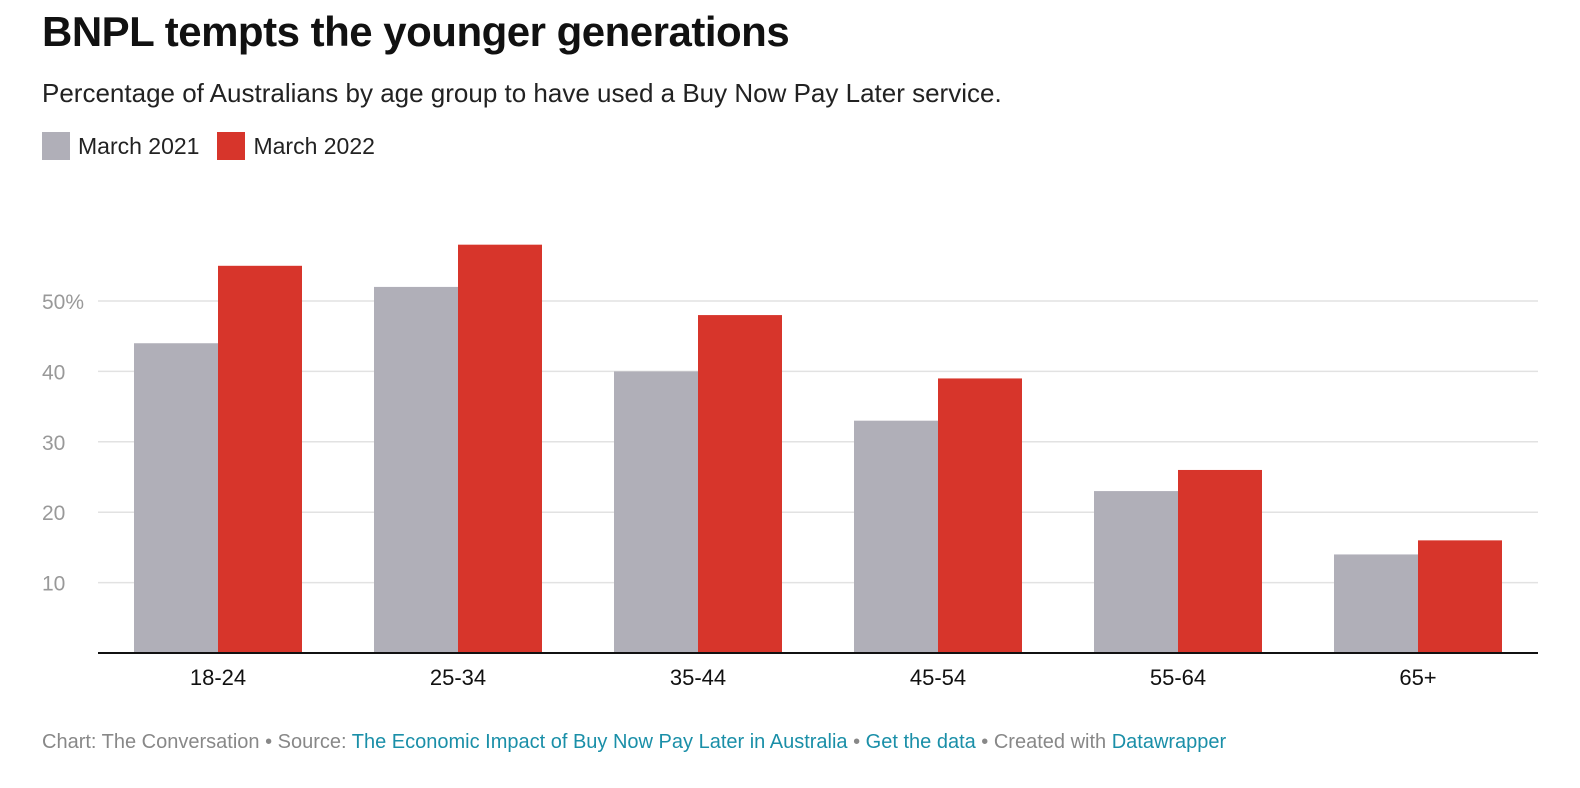  What do you see at coordinates (980, 515) in the screenshot?
I see `bar-45-54-march-2022` at bounding box center [980, 515].